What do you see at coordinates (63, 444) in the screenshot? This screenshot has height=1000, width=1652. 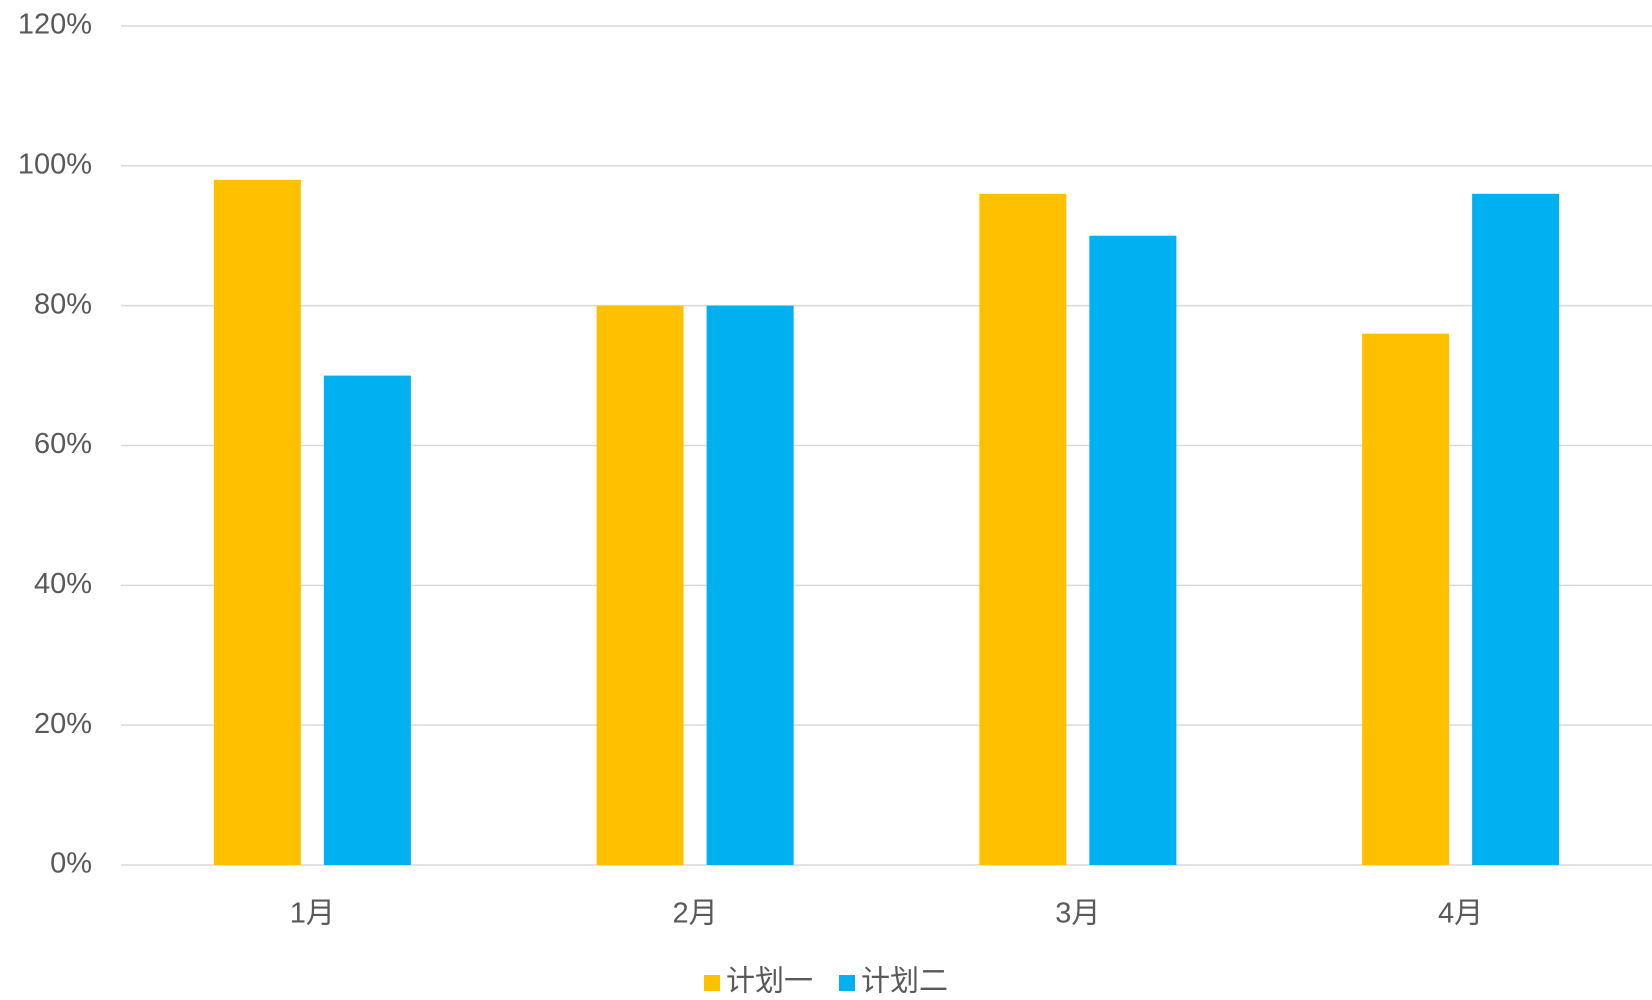 I see `y-tick-label: 60%` at bounding box center [63, 444].